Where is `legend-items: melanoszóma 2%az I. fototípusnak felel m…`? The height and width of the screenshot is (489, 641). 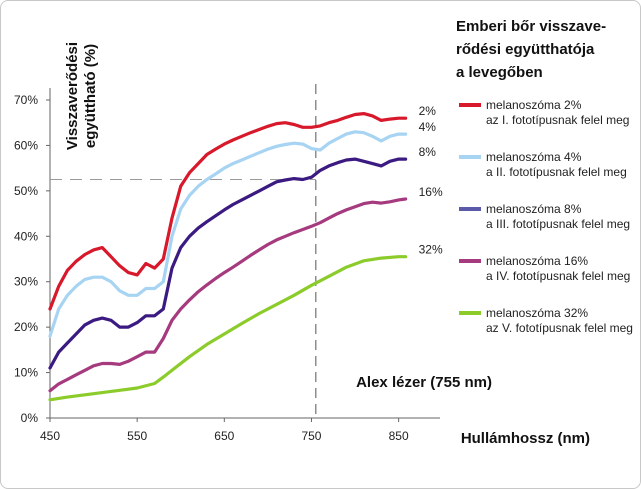 legend-items: melanoszóma 2%az I. fototípusnak felel m… is located at coordinates (546, 216).